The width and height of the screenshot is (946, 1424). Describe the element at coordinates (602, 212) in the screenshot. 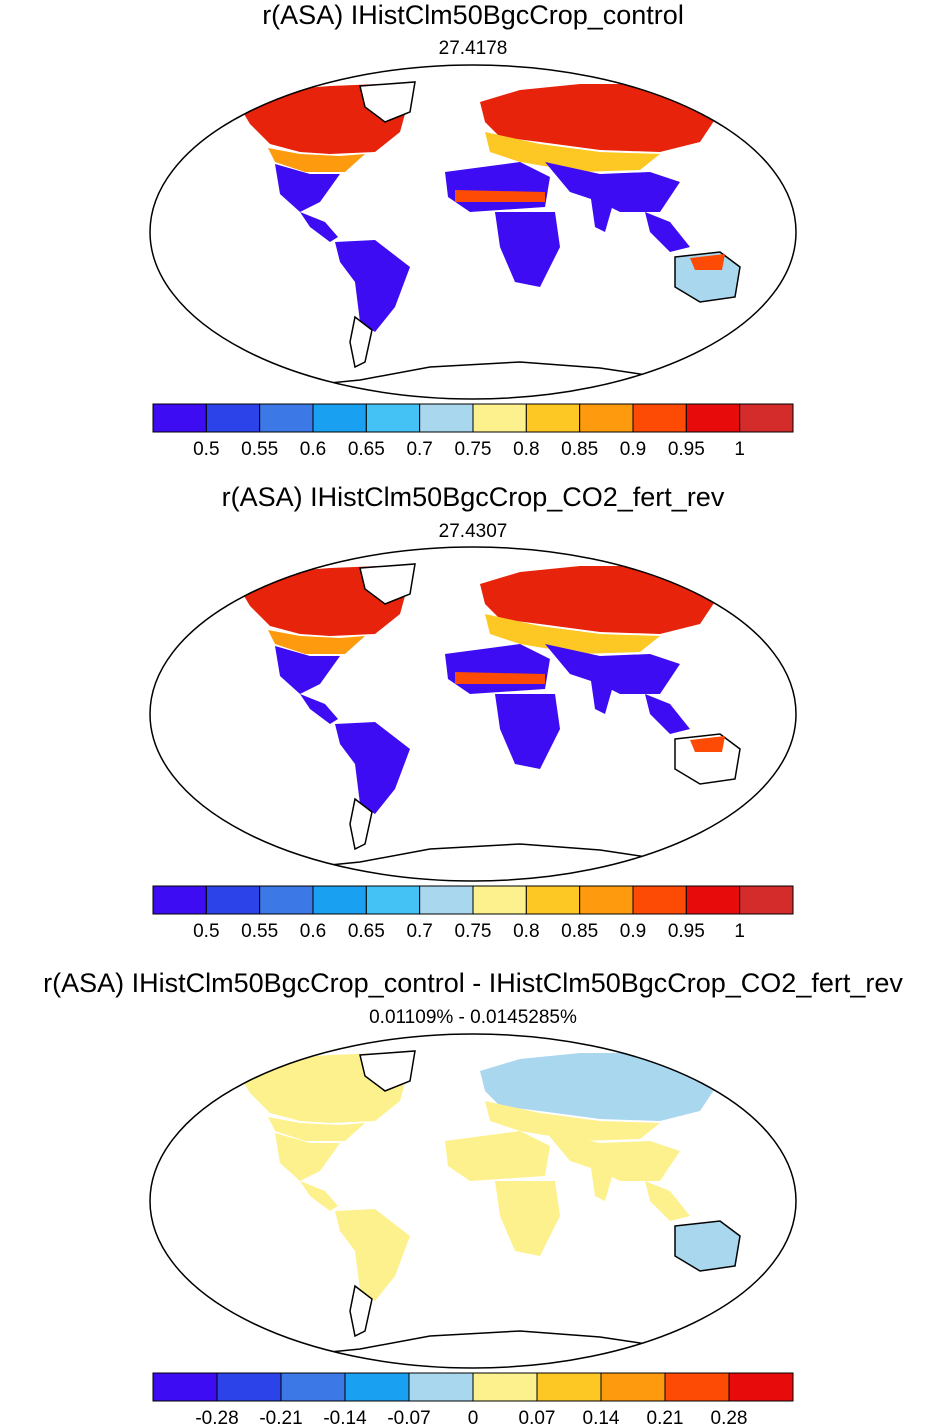

I see `india` at that location.